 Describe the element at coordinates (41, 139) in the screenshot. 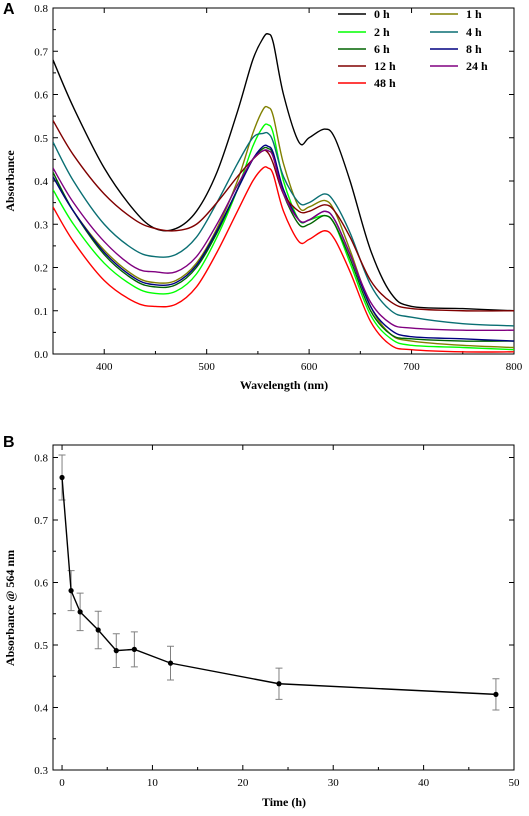

I see `a-ytick-label: 0.5` at that location.